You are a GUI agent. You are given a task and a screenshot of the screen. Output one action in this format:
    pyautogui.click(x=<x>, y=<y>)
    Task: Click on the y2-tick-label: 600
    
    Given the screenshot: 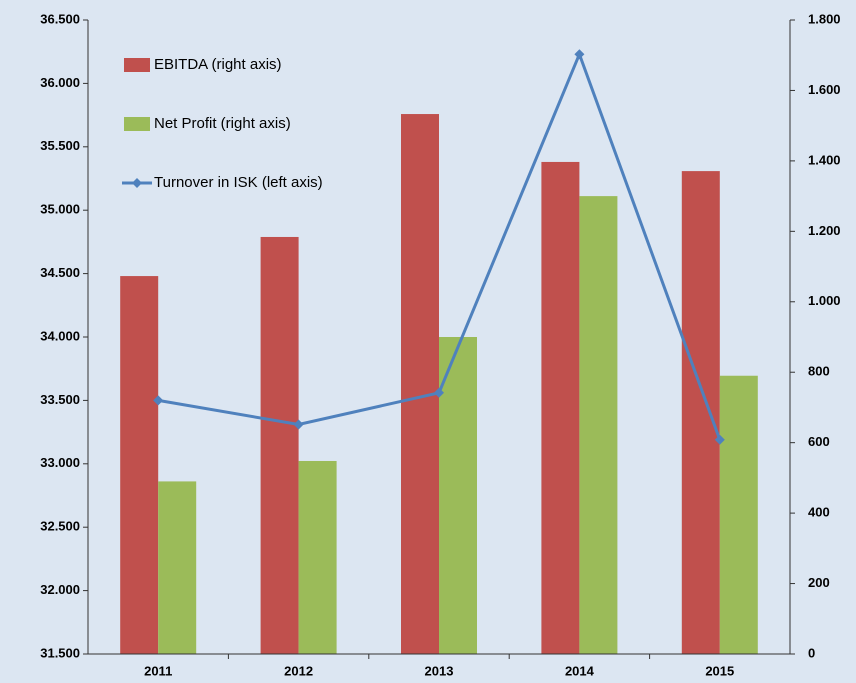 What is the action you would take?
    pyautogui.click(x=819, y=441)
    